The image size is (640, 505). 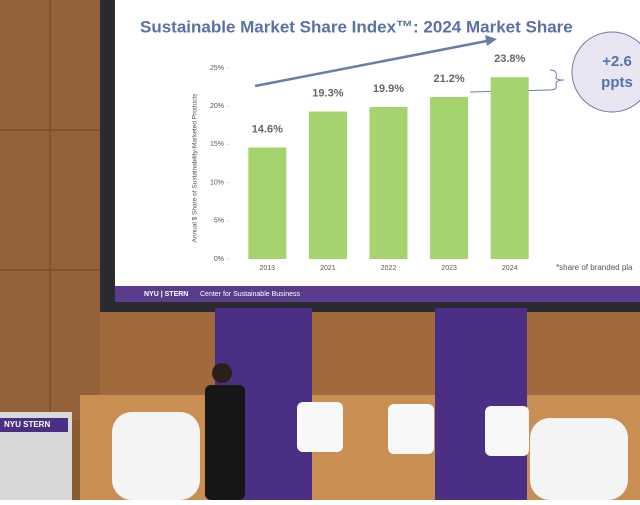 I want to click on podium-sign, so click(x=34, y=425).